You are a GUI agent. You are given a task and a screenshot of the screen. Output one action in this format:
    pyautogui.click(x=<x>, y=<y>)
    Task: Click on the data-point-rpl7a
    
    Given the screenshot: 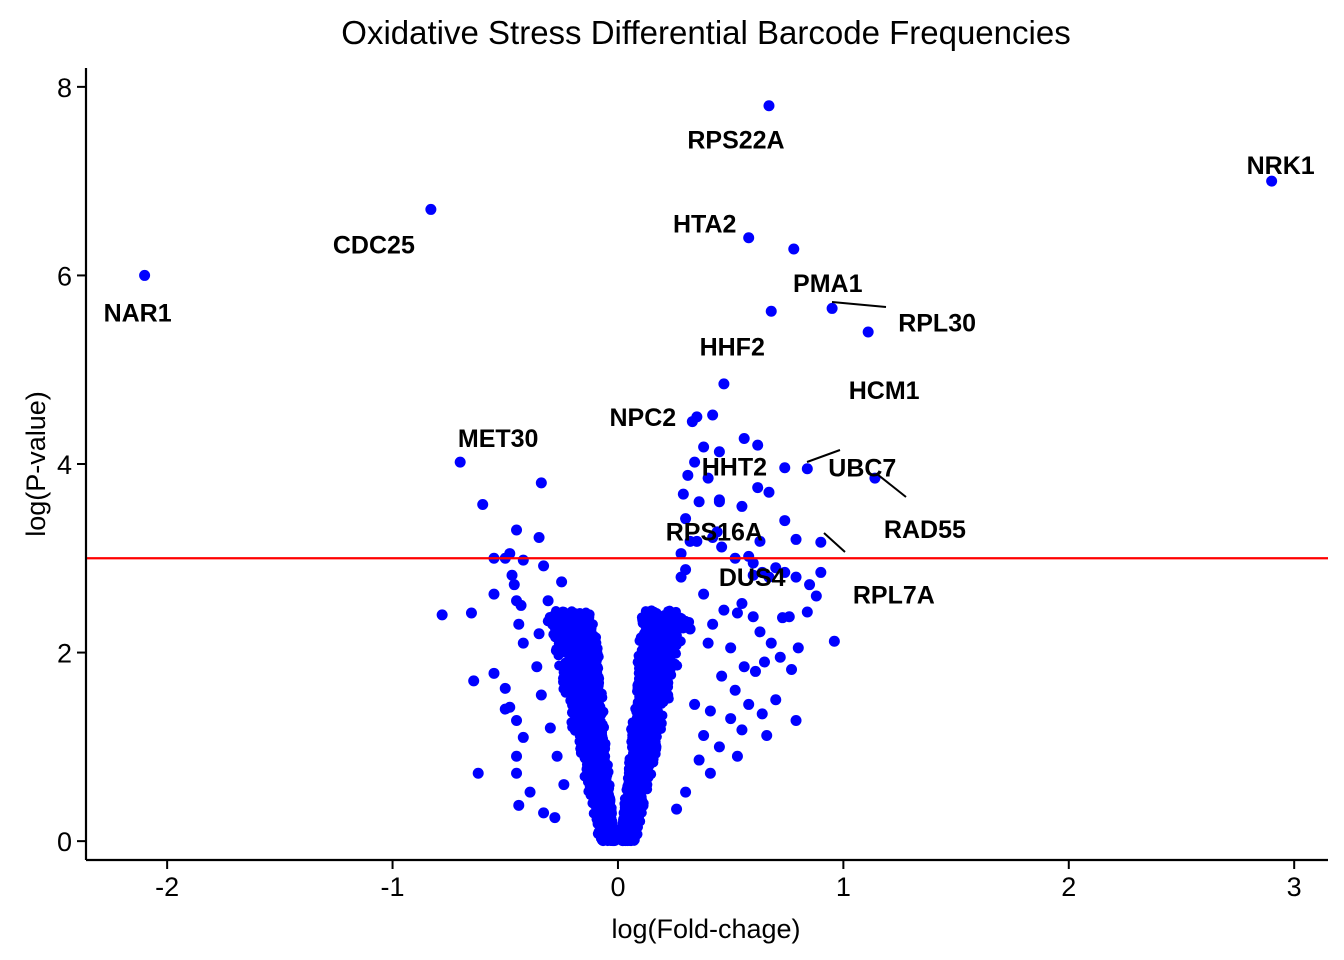 What is the action you would take?
    pyautogui.click(x=821, y=542)
    